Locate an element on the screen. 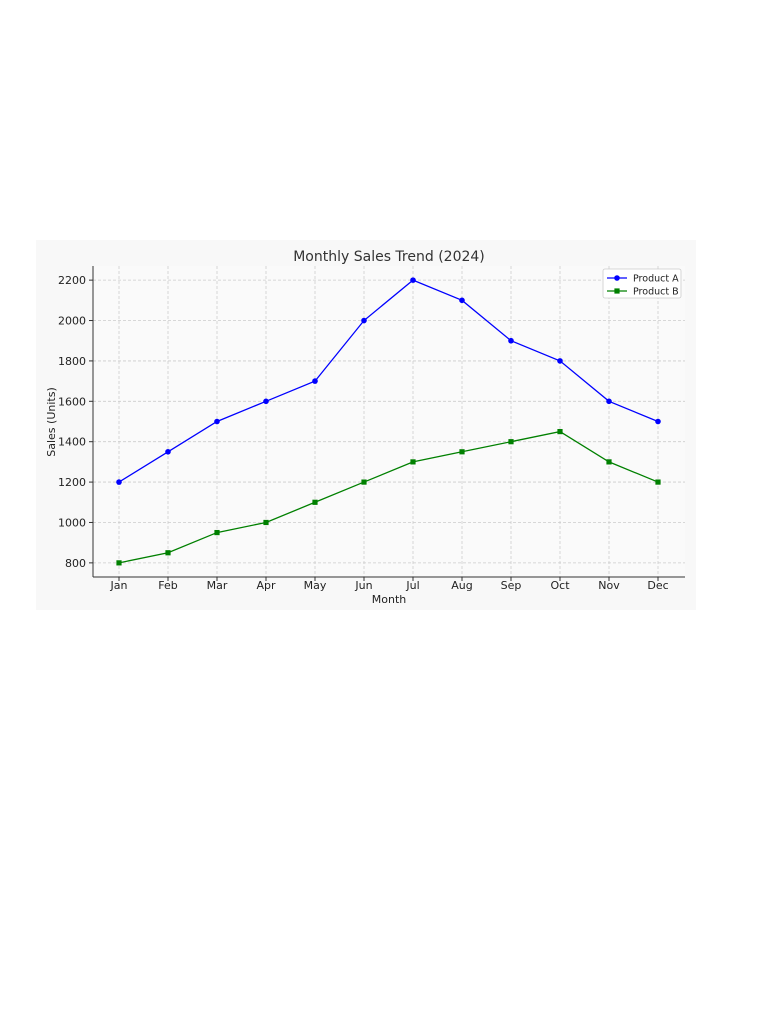 The height and width of the screenshot is (1024, 768). x-tick-label: Jun is located at coordinates (363, 585).